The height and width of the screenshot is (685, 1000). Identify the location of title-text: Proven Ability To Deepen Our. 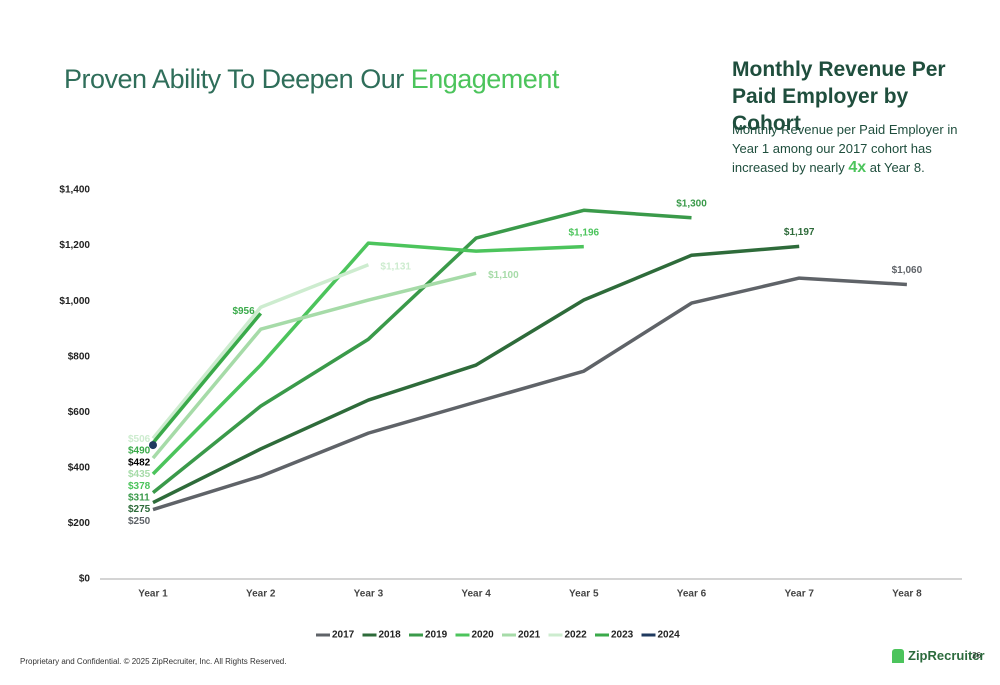
(237, 79).